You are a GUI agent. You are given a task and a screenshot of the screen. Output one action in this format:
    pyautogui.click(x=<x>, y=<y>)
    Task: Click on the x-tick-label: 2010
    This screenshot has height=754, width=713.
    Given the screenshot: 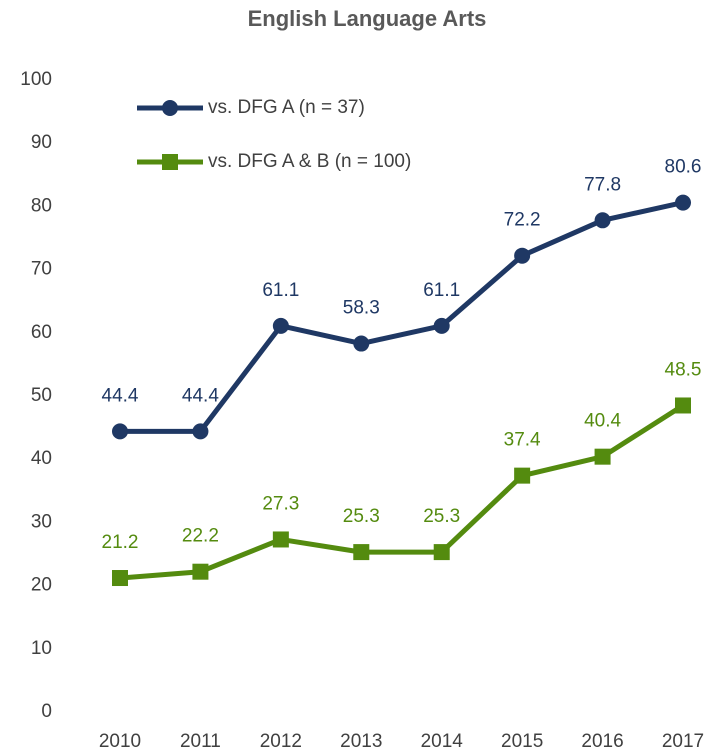 What is the action you would take?
    pyautogui.click(x=120, y=741)
    